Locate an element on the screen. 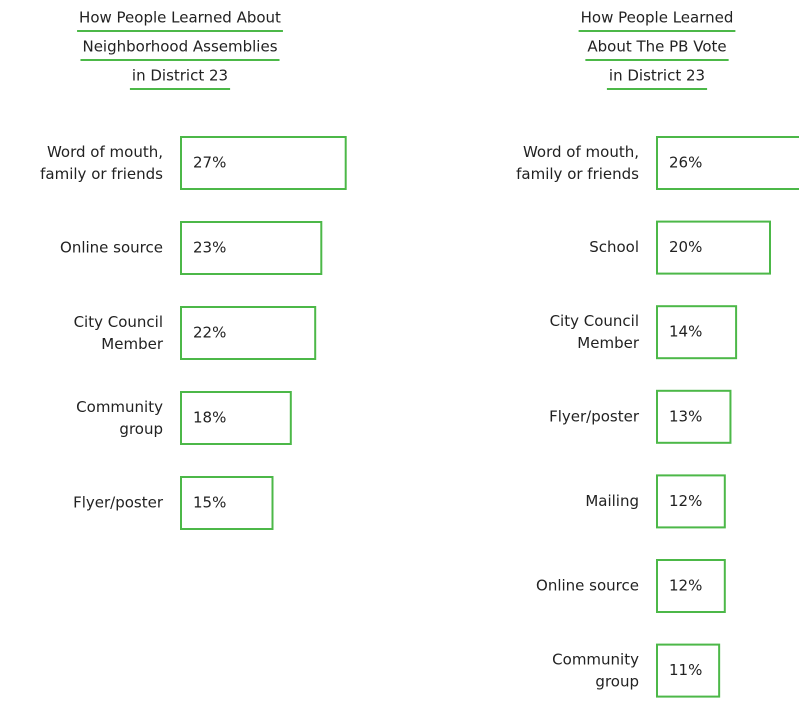 The image size is (799, 704). value-label: 11% is located at coordinates (685, 670).